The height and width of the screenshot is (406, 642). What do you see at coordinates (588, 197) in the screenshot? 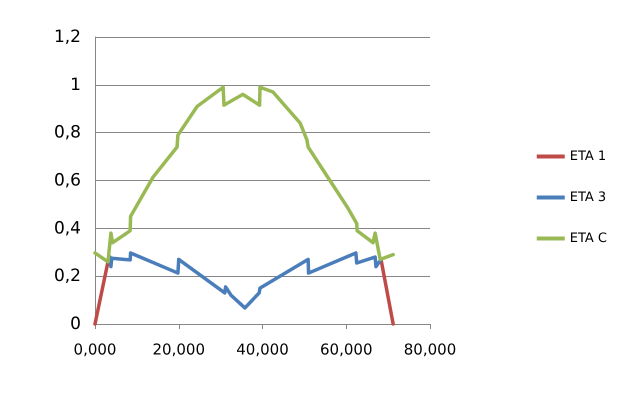
I see `legend-label: ETA 3` at bounding box center [588, 197].